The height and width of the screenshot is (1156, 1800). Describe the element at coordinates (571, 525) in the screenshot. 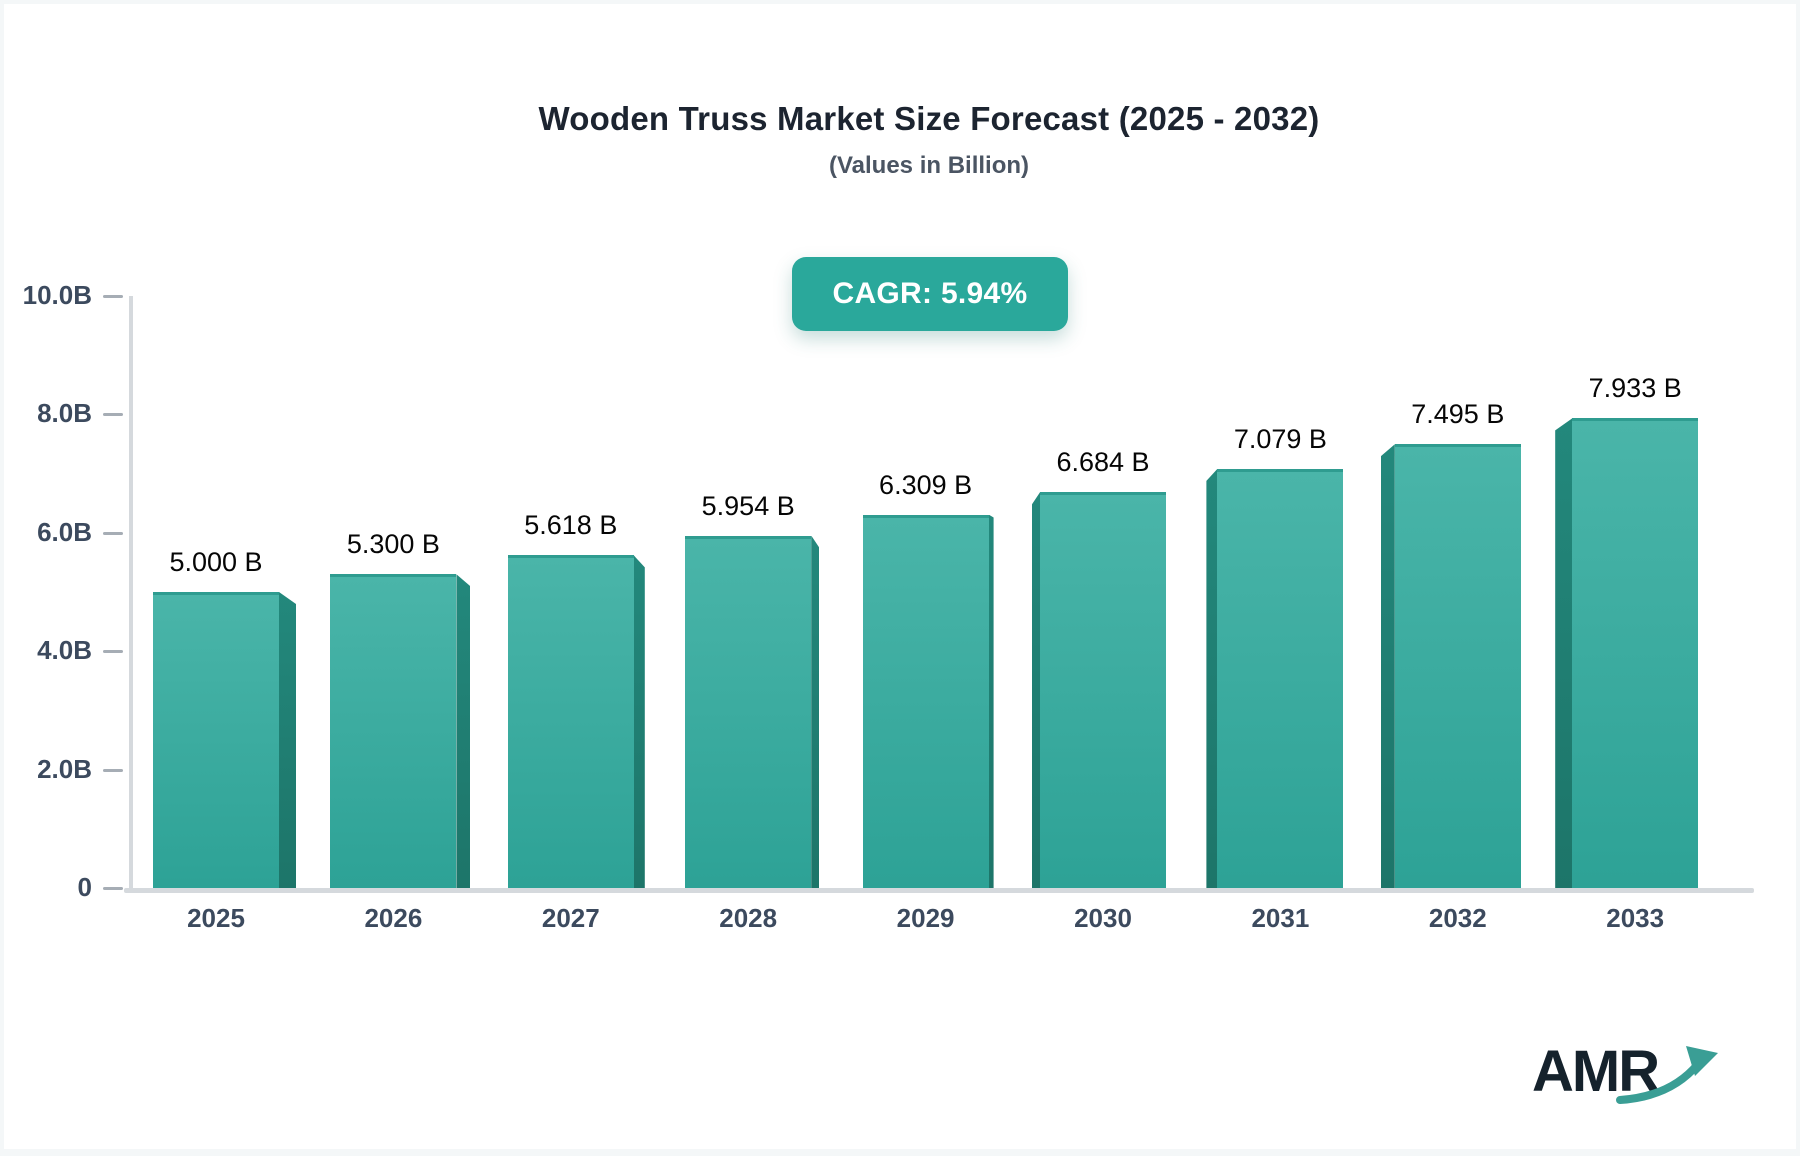

I see `bar-value-label: 5.618 B` at that location.